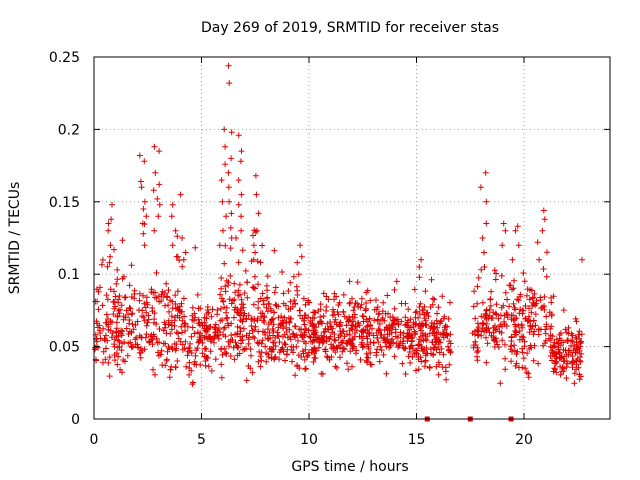 The image size is (640, 480). I want to click on y-tick-label: 0.2, so click(69, 130).